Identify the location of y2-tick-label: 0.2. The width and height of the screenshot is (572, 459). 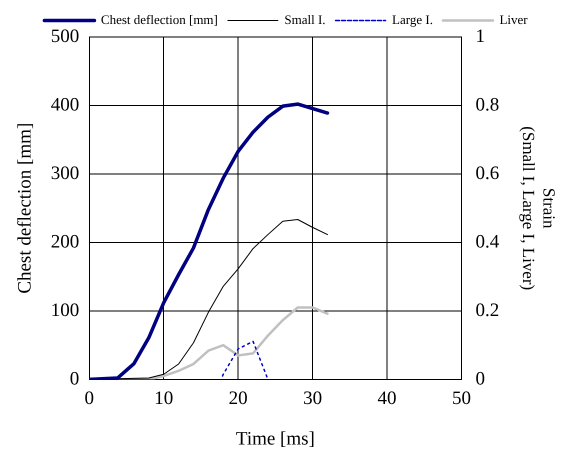
(487, 310).